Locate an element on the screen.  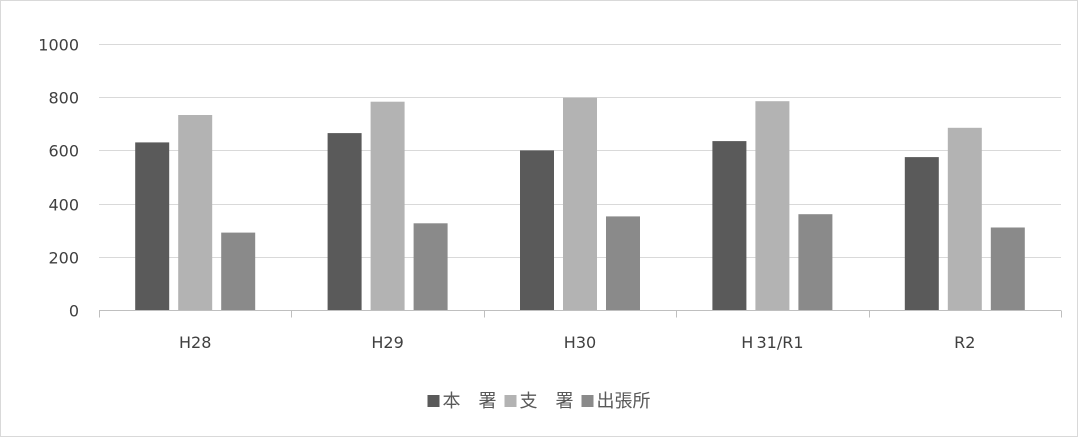
bar-H30-支 署 is located at coordinates (580, 203).